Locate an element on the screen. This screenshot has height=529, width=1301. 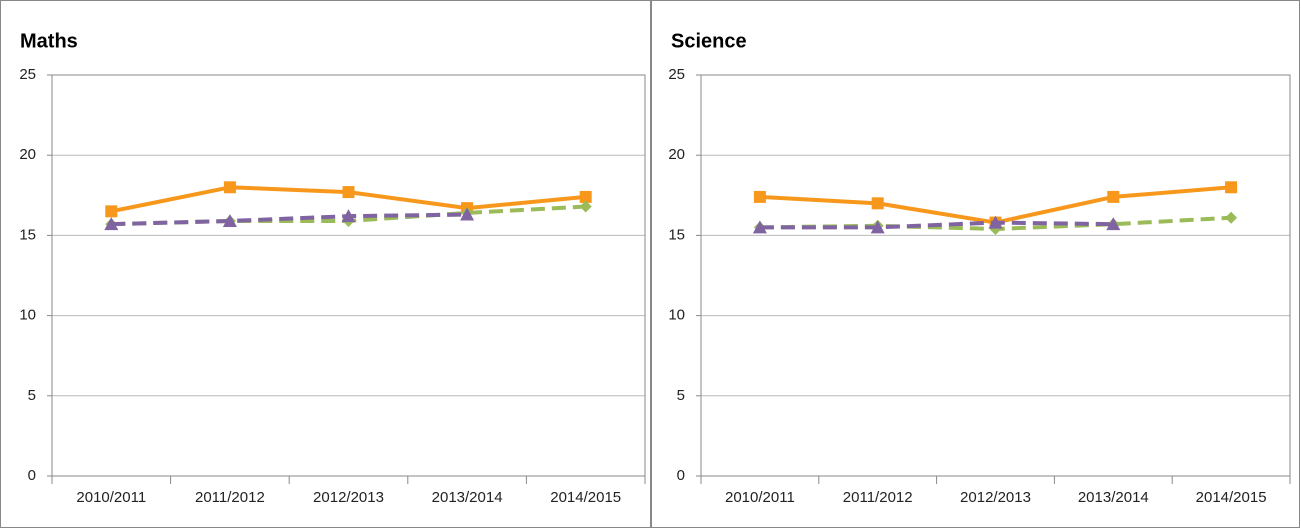
chart-title: Maths is located at coordinates (49, 41).